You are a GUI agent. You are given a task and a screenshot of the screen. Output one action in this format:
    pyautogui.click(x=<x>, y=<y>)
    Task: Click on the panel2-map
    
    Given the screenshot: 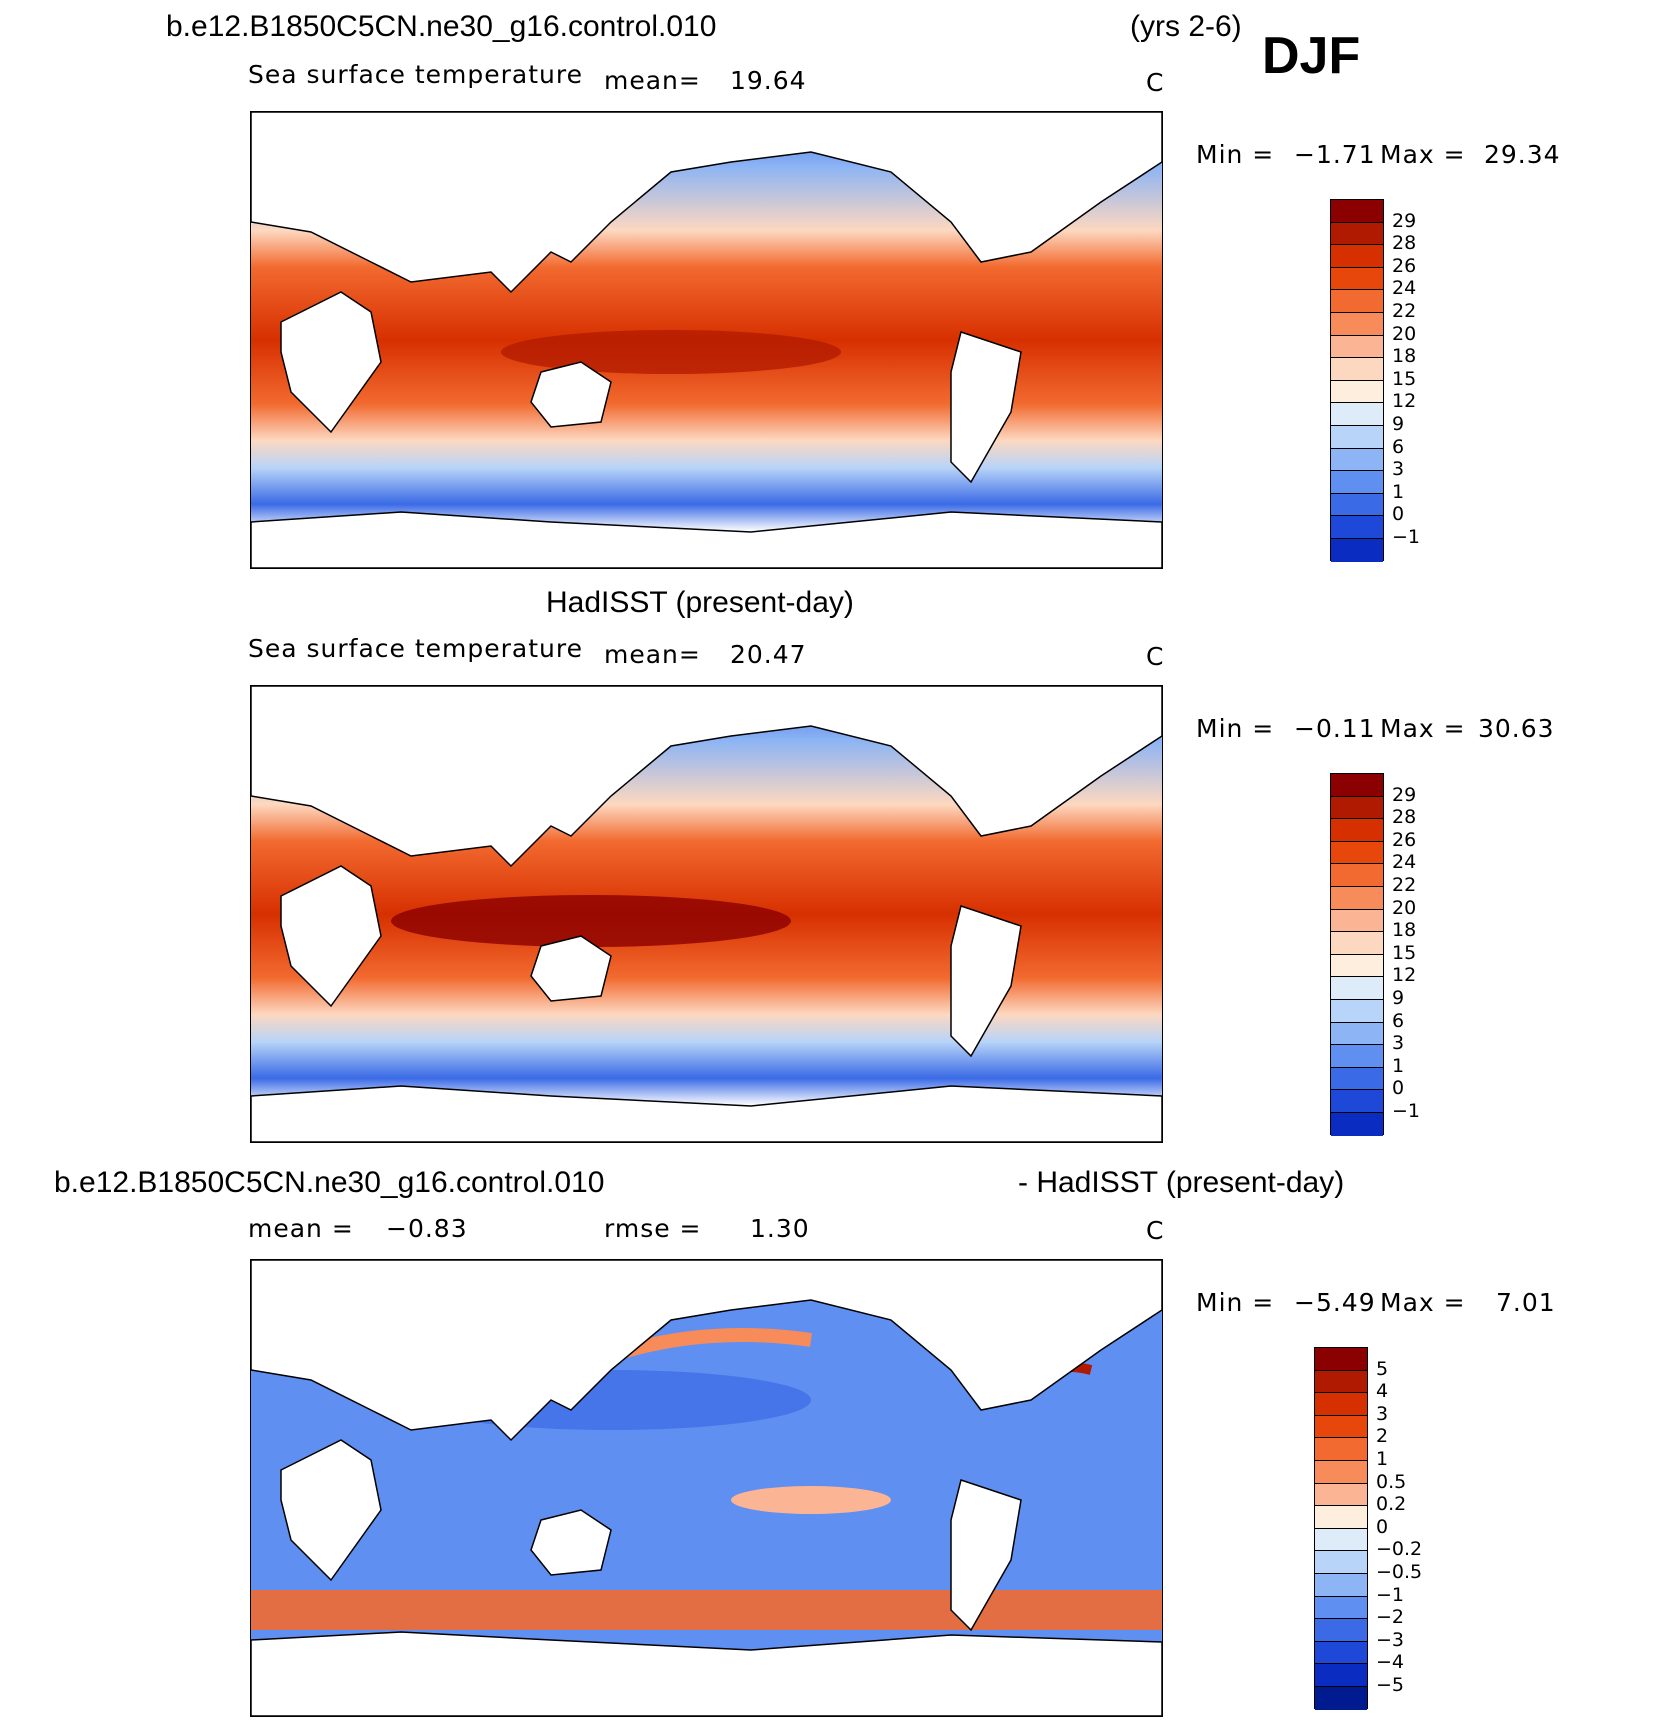 What is the action you would take?
    pyautogui.click(x=706, y=914)
    